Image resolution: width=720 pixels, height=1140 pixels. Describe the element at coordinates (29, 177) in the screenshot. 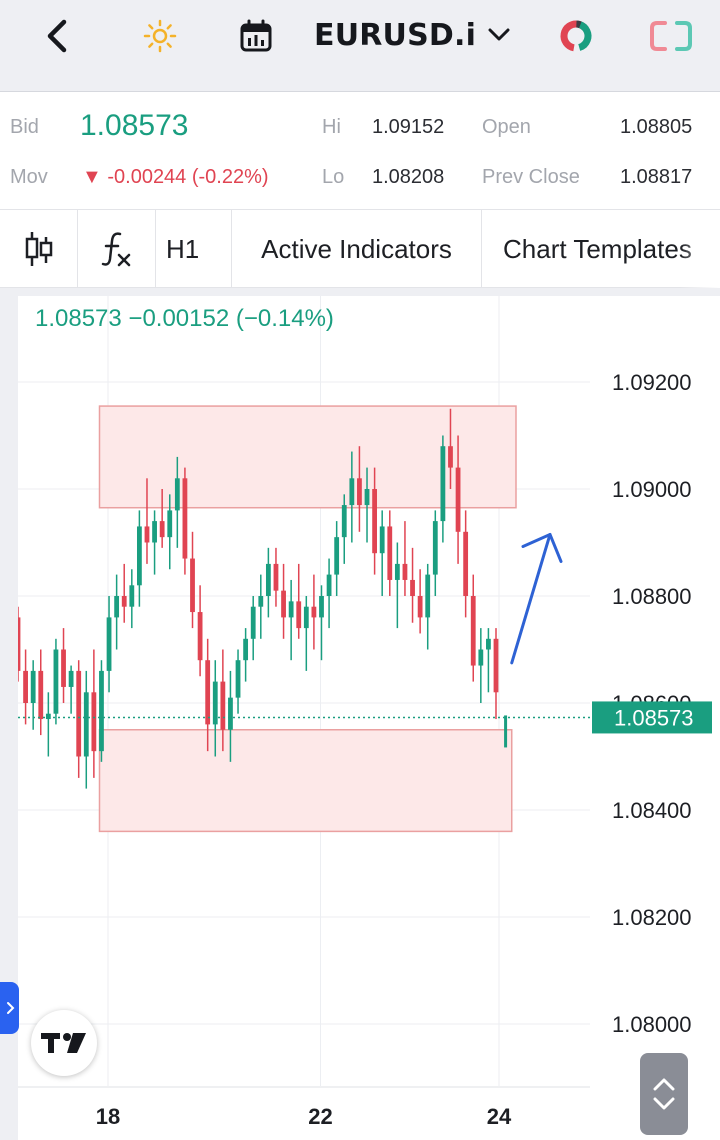

I see `mov-label: Mov` at that location.